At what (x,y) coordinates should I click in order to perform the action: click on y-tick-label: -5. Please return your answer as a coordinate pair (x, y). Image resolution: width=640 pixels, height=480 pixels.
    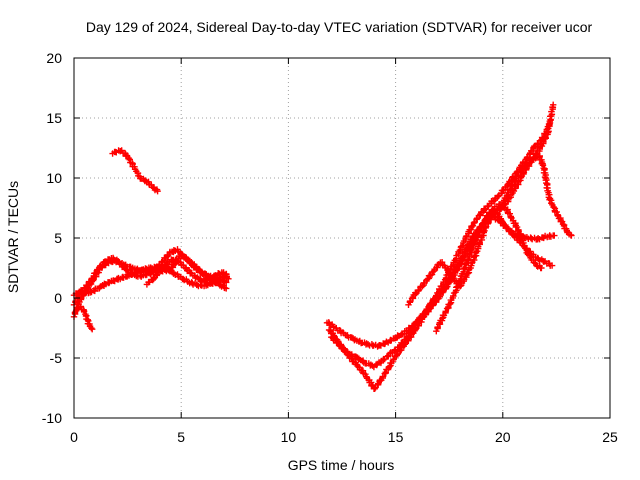
    Looking at the image, I should click on (56, 358).